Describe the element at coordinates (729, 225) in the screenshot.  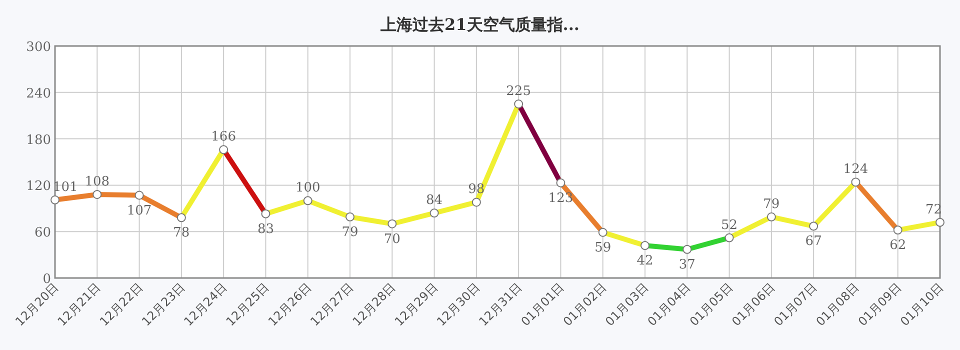
I see `data-label: 52` at that location.